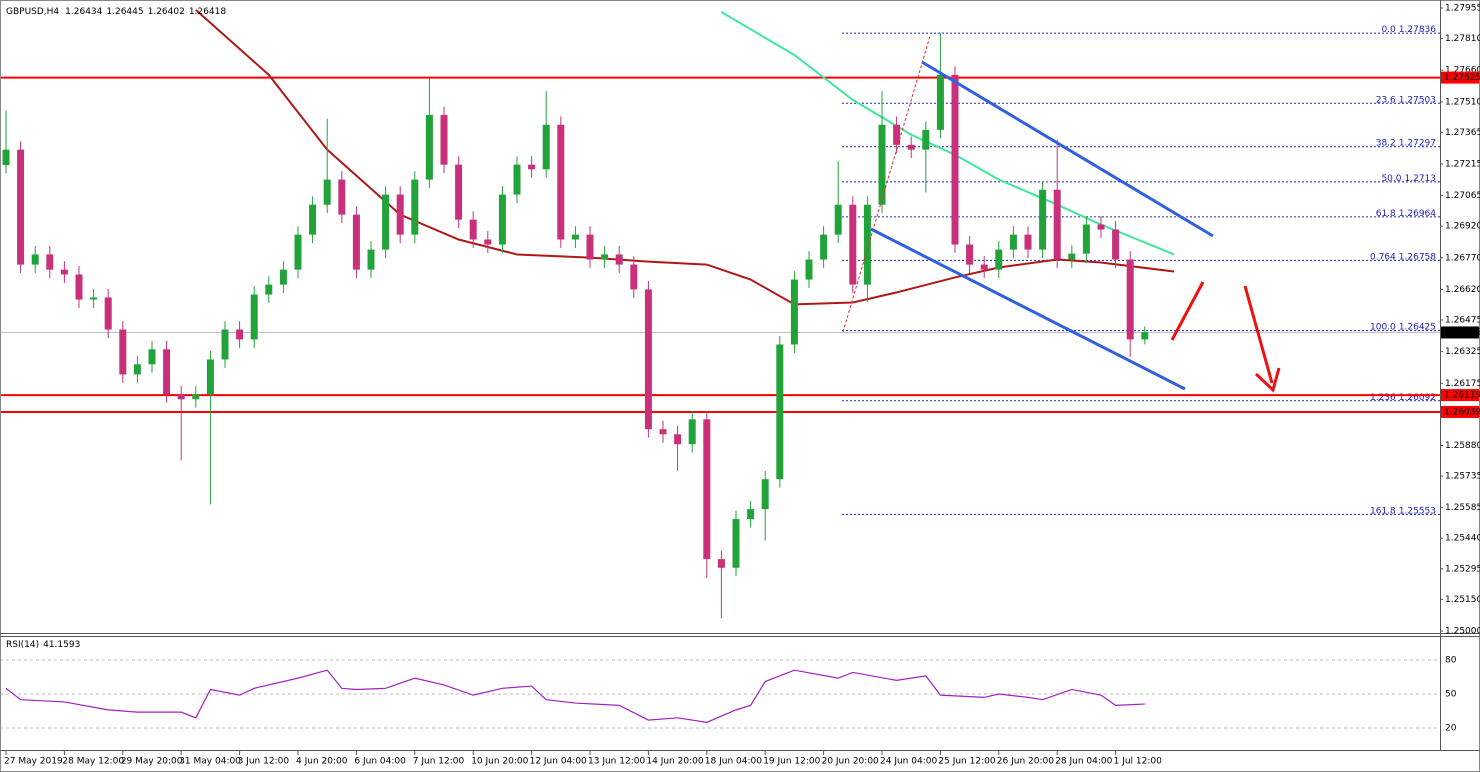 This screenshot has width=1480, height=772. I want to click on fib-level-text: 1.236, so click(1383, 397).